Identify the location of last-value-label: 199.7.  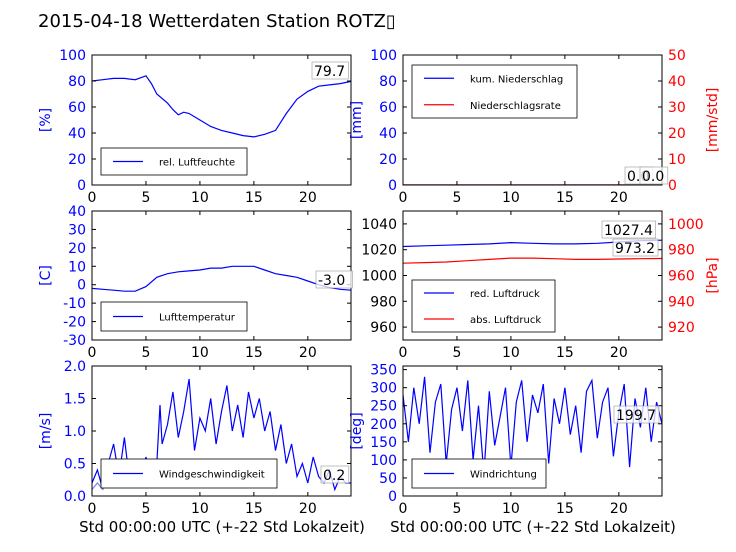
(636, 416).